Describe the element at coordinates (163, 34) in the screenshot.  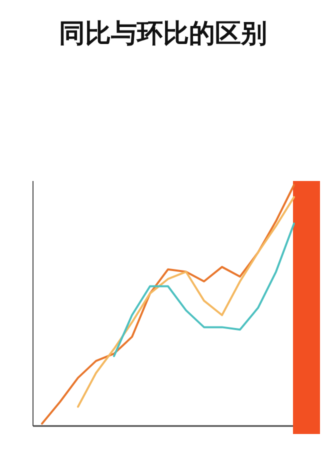
I see `chart-title: 同比与环比的区别` at that location.